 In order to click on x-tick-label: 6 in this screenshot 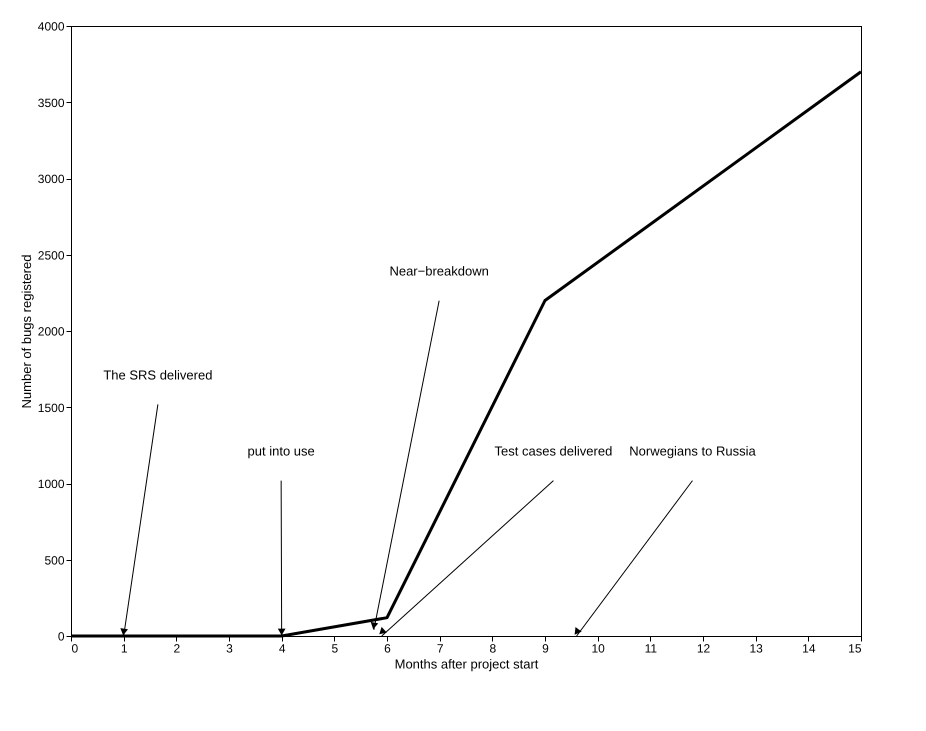, I will do `click(388, 649)`.